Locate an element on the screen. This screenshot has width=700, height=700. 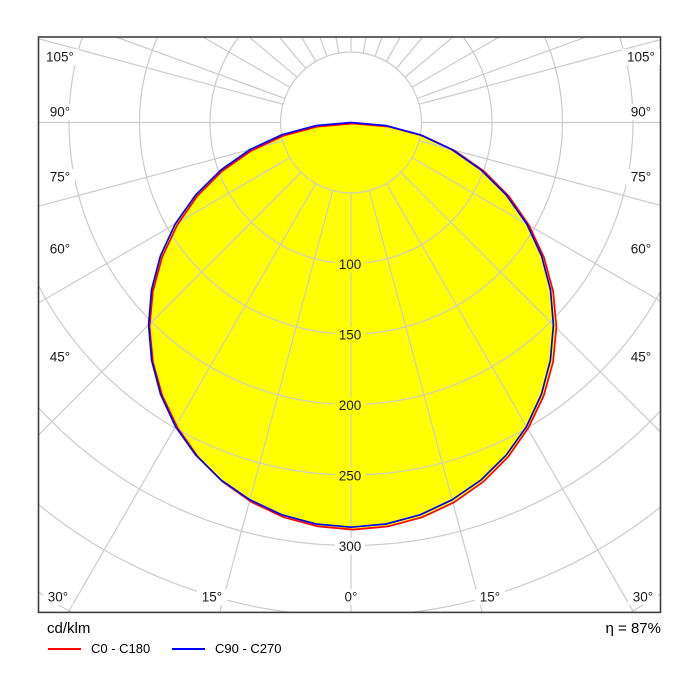
radial-tick-label: 100 is located at coordinates (350, 264).